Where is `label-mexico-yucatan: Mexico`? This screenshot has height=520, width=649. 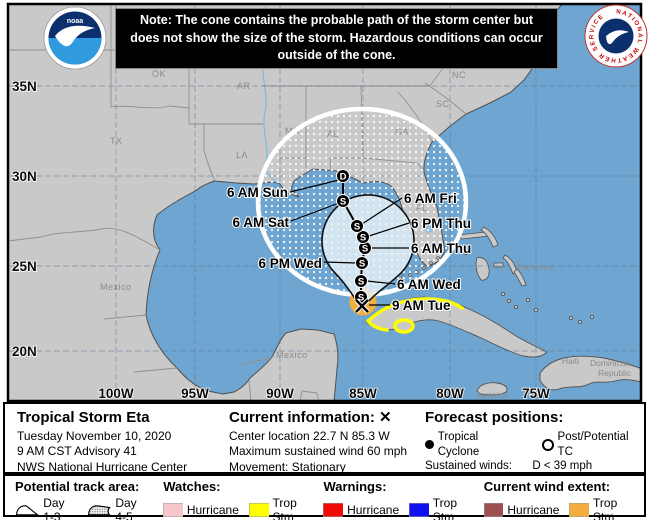 label-mexico-yucatan: Mexico is located at coordinates (292, 355).